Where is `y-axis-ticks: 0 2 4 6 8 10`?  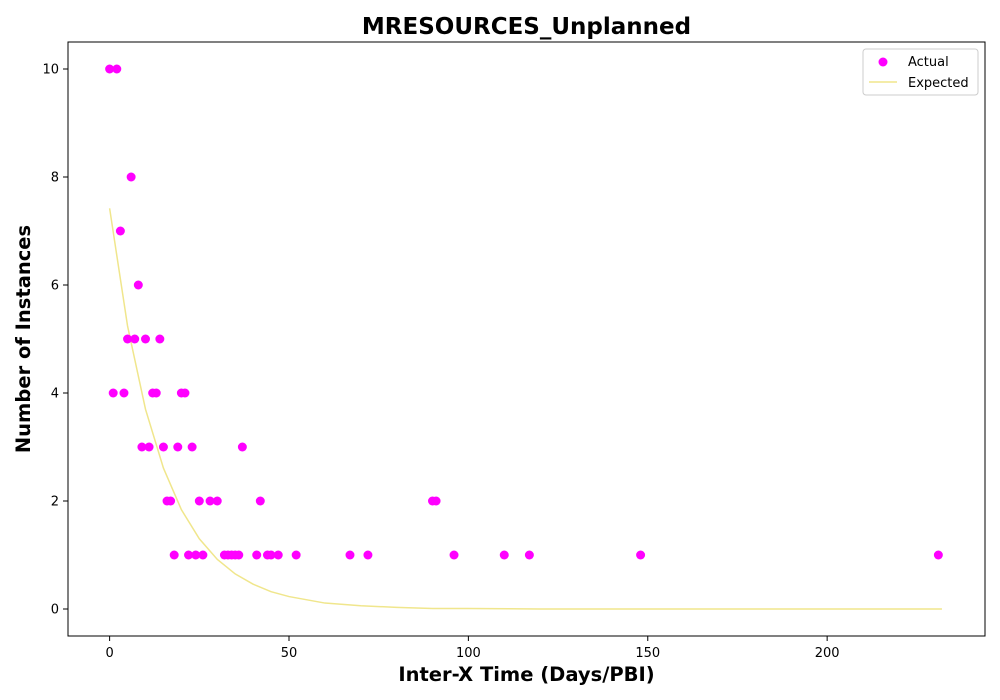
y-axis-ticks: 0 2 4 6 8 10 is located at coordinates (55, 340).